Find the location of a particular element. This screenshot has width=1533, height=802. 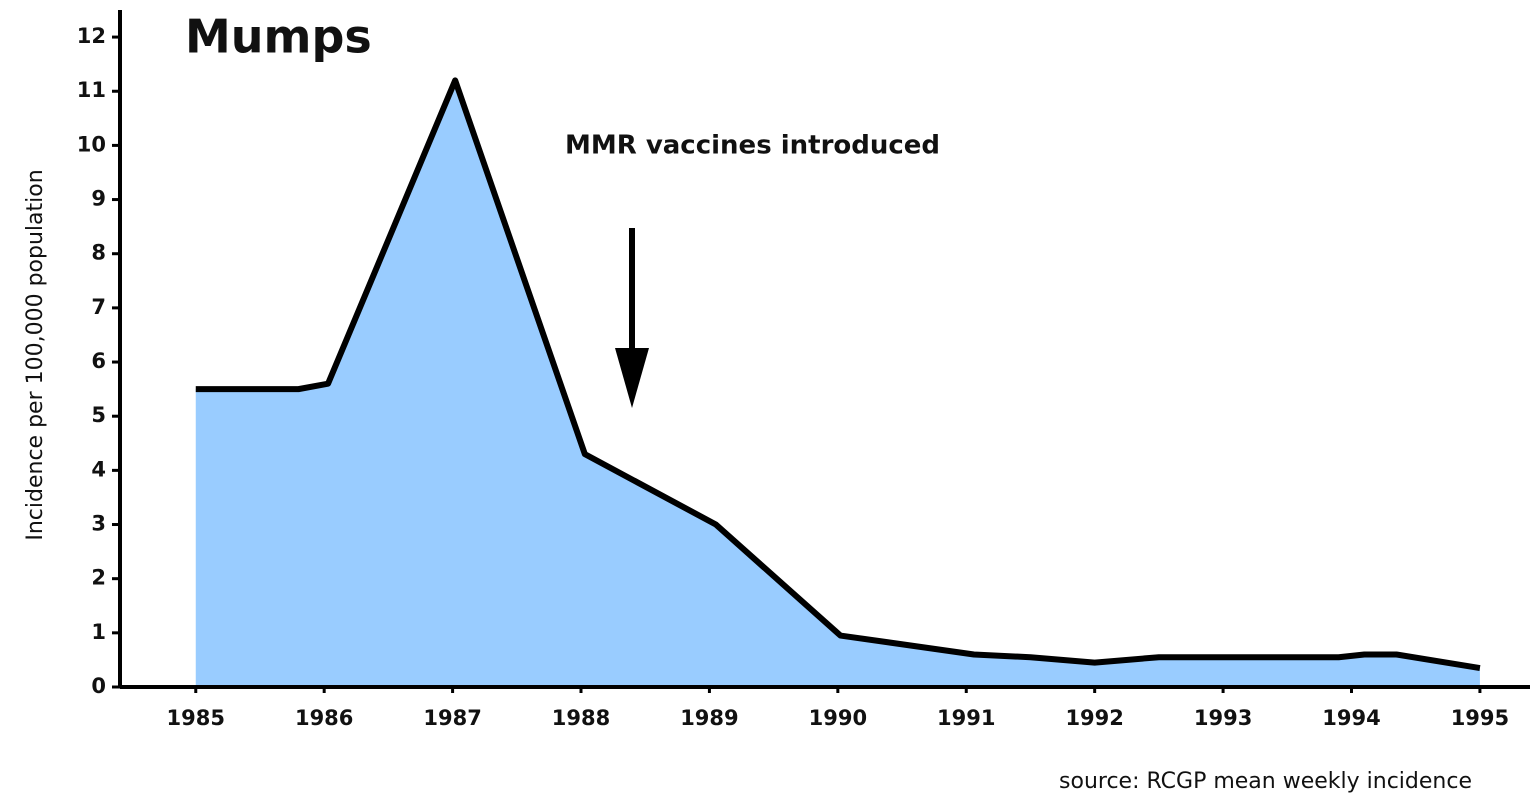

y-tick-label: 5 is located at coordinates (98, 415).